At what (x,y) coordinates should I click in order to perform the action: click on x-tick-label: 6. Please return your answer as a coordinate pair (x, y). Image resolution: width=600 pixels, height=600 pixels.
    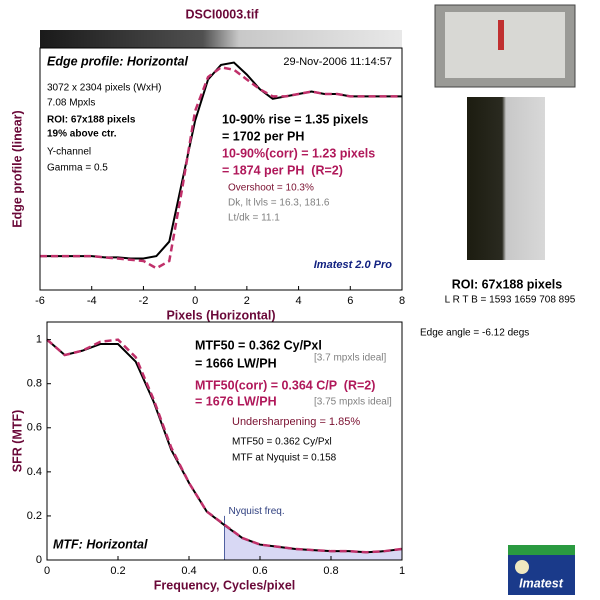
    Looking at the image, I should click on (350, 301).